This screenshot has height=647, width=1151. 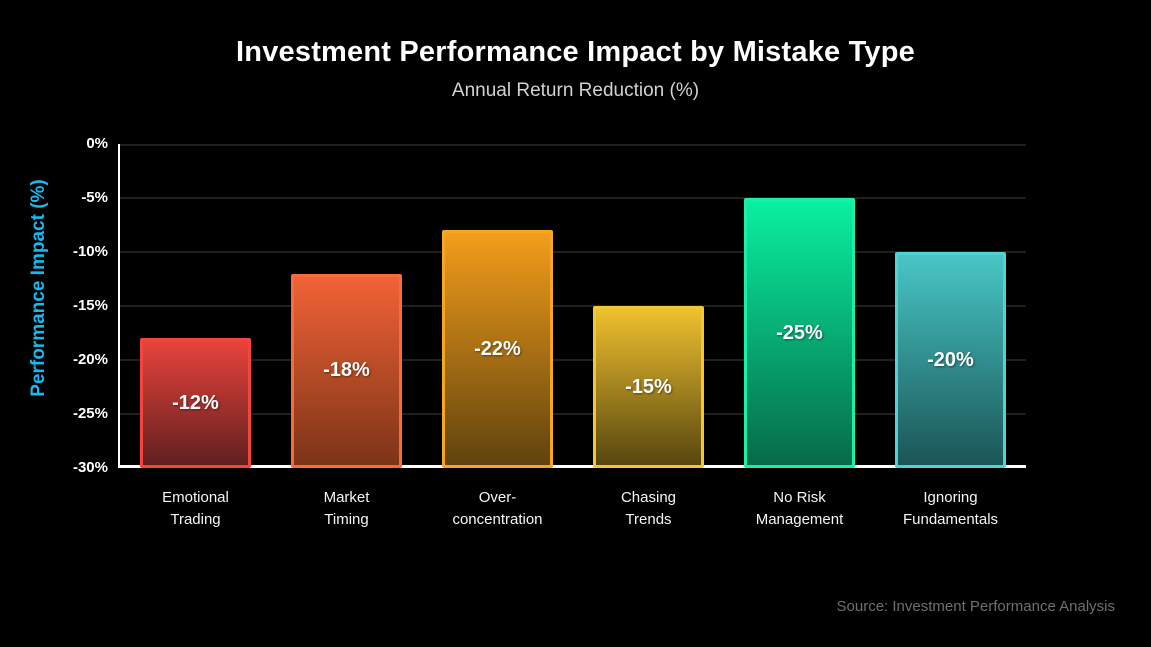 I want to click on bar-slot-ignoring-fundamentals: -20%, so click(x=950, y=306).